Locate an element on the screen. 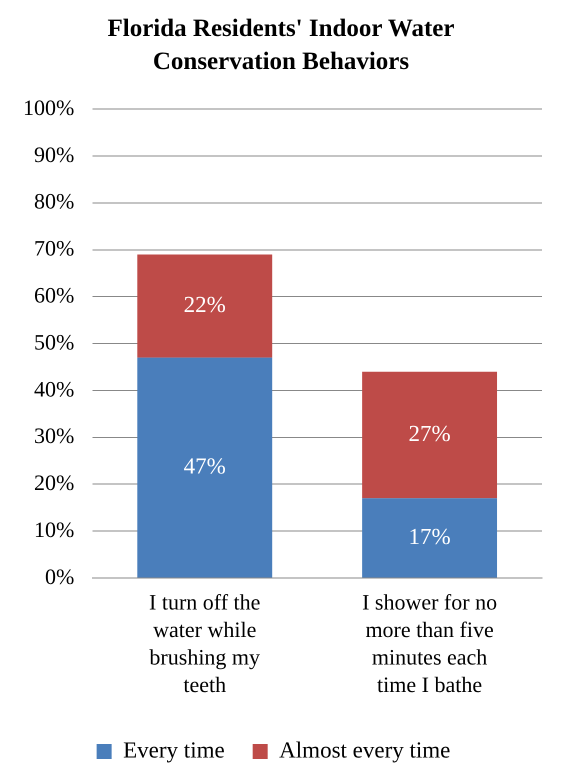 The width and height of the screenshot is (562, 779). data-label: 27% is located at coordinates (429, 433).